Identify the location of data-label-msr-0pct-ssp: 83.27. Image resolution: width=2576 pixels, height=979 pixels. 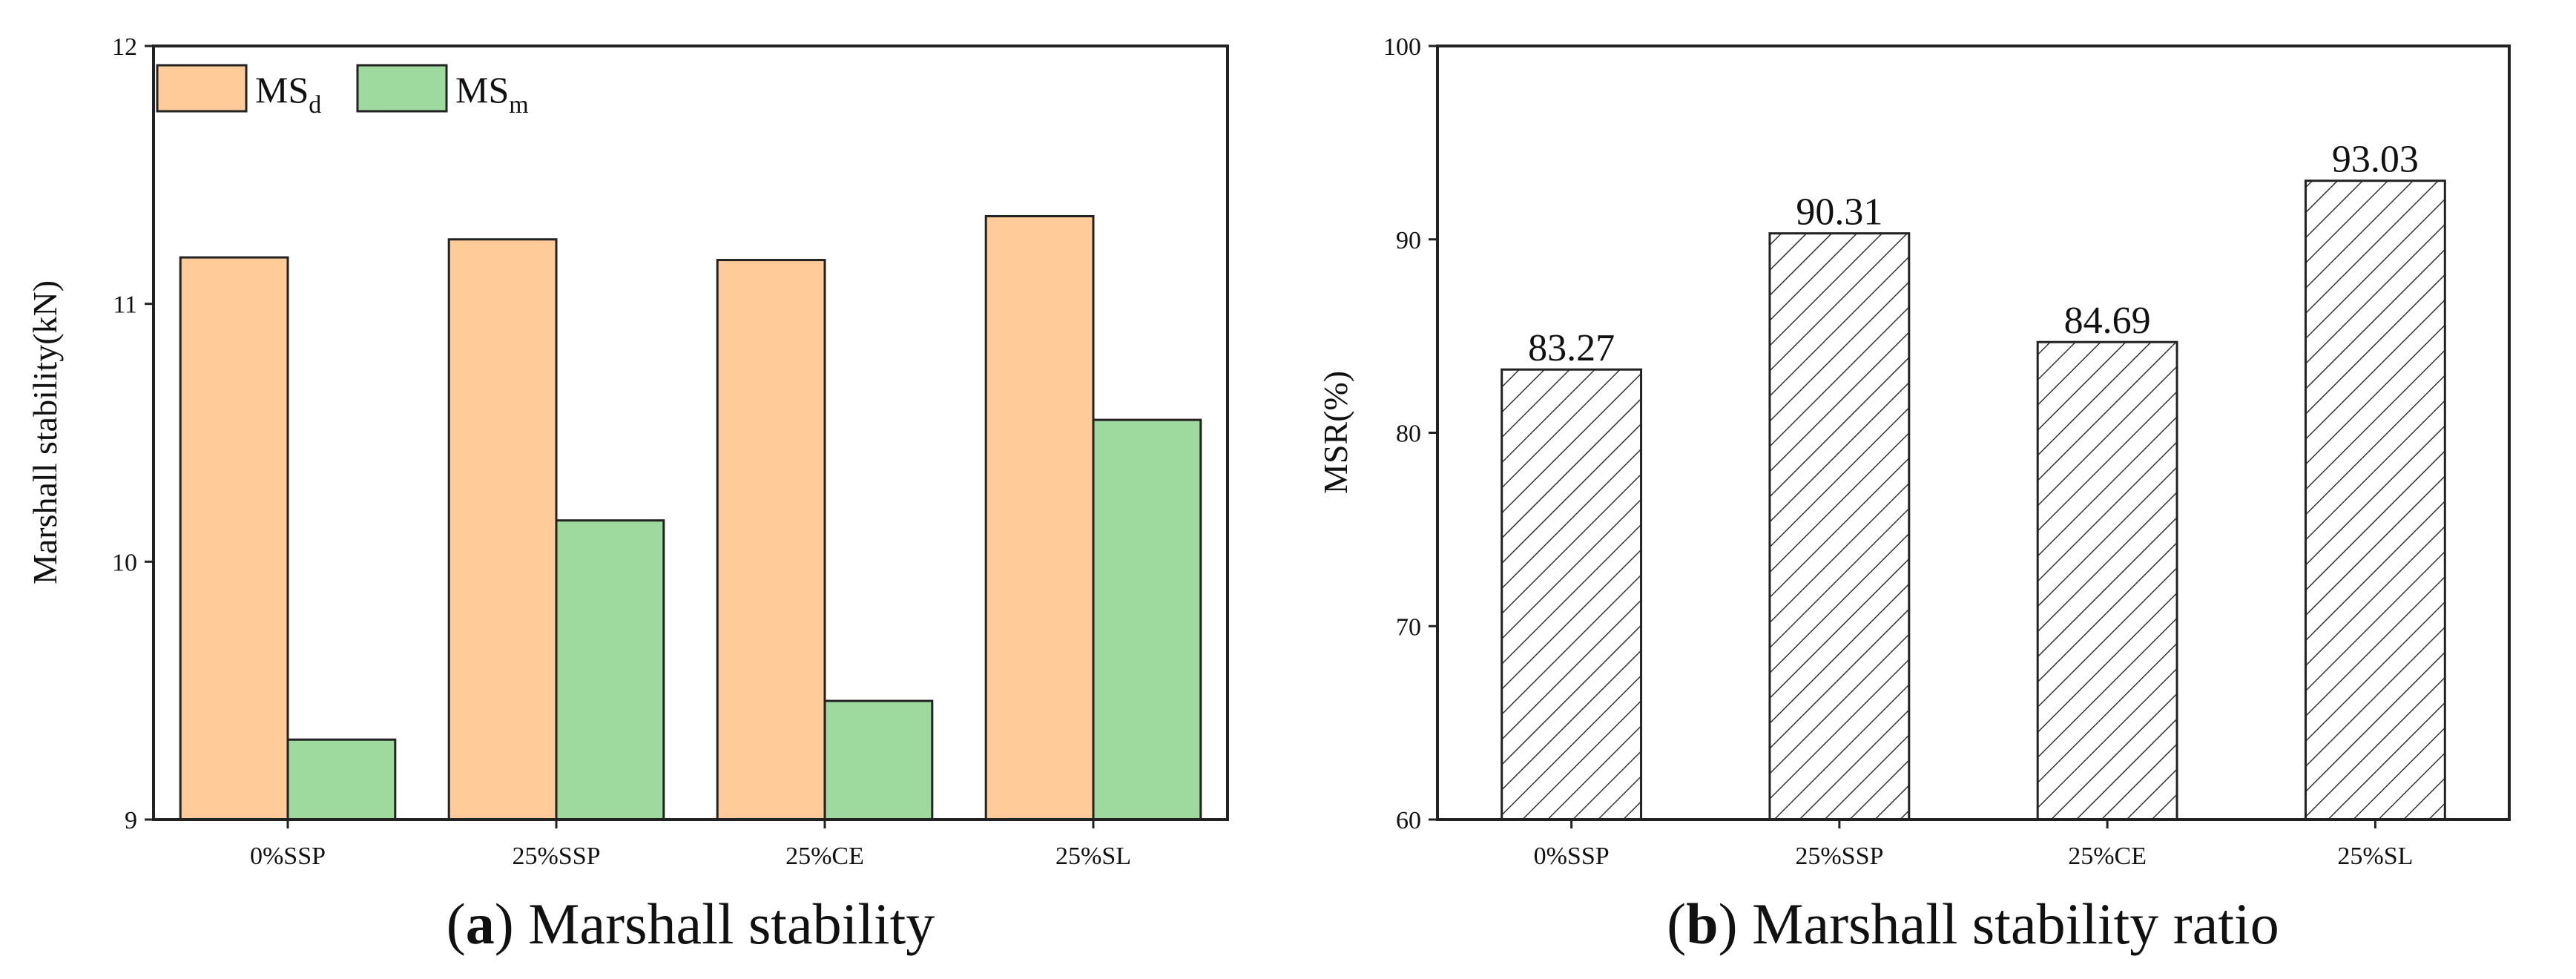
(1571, 348).